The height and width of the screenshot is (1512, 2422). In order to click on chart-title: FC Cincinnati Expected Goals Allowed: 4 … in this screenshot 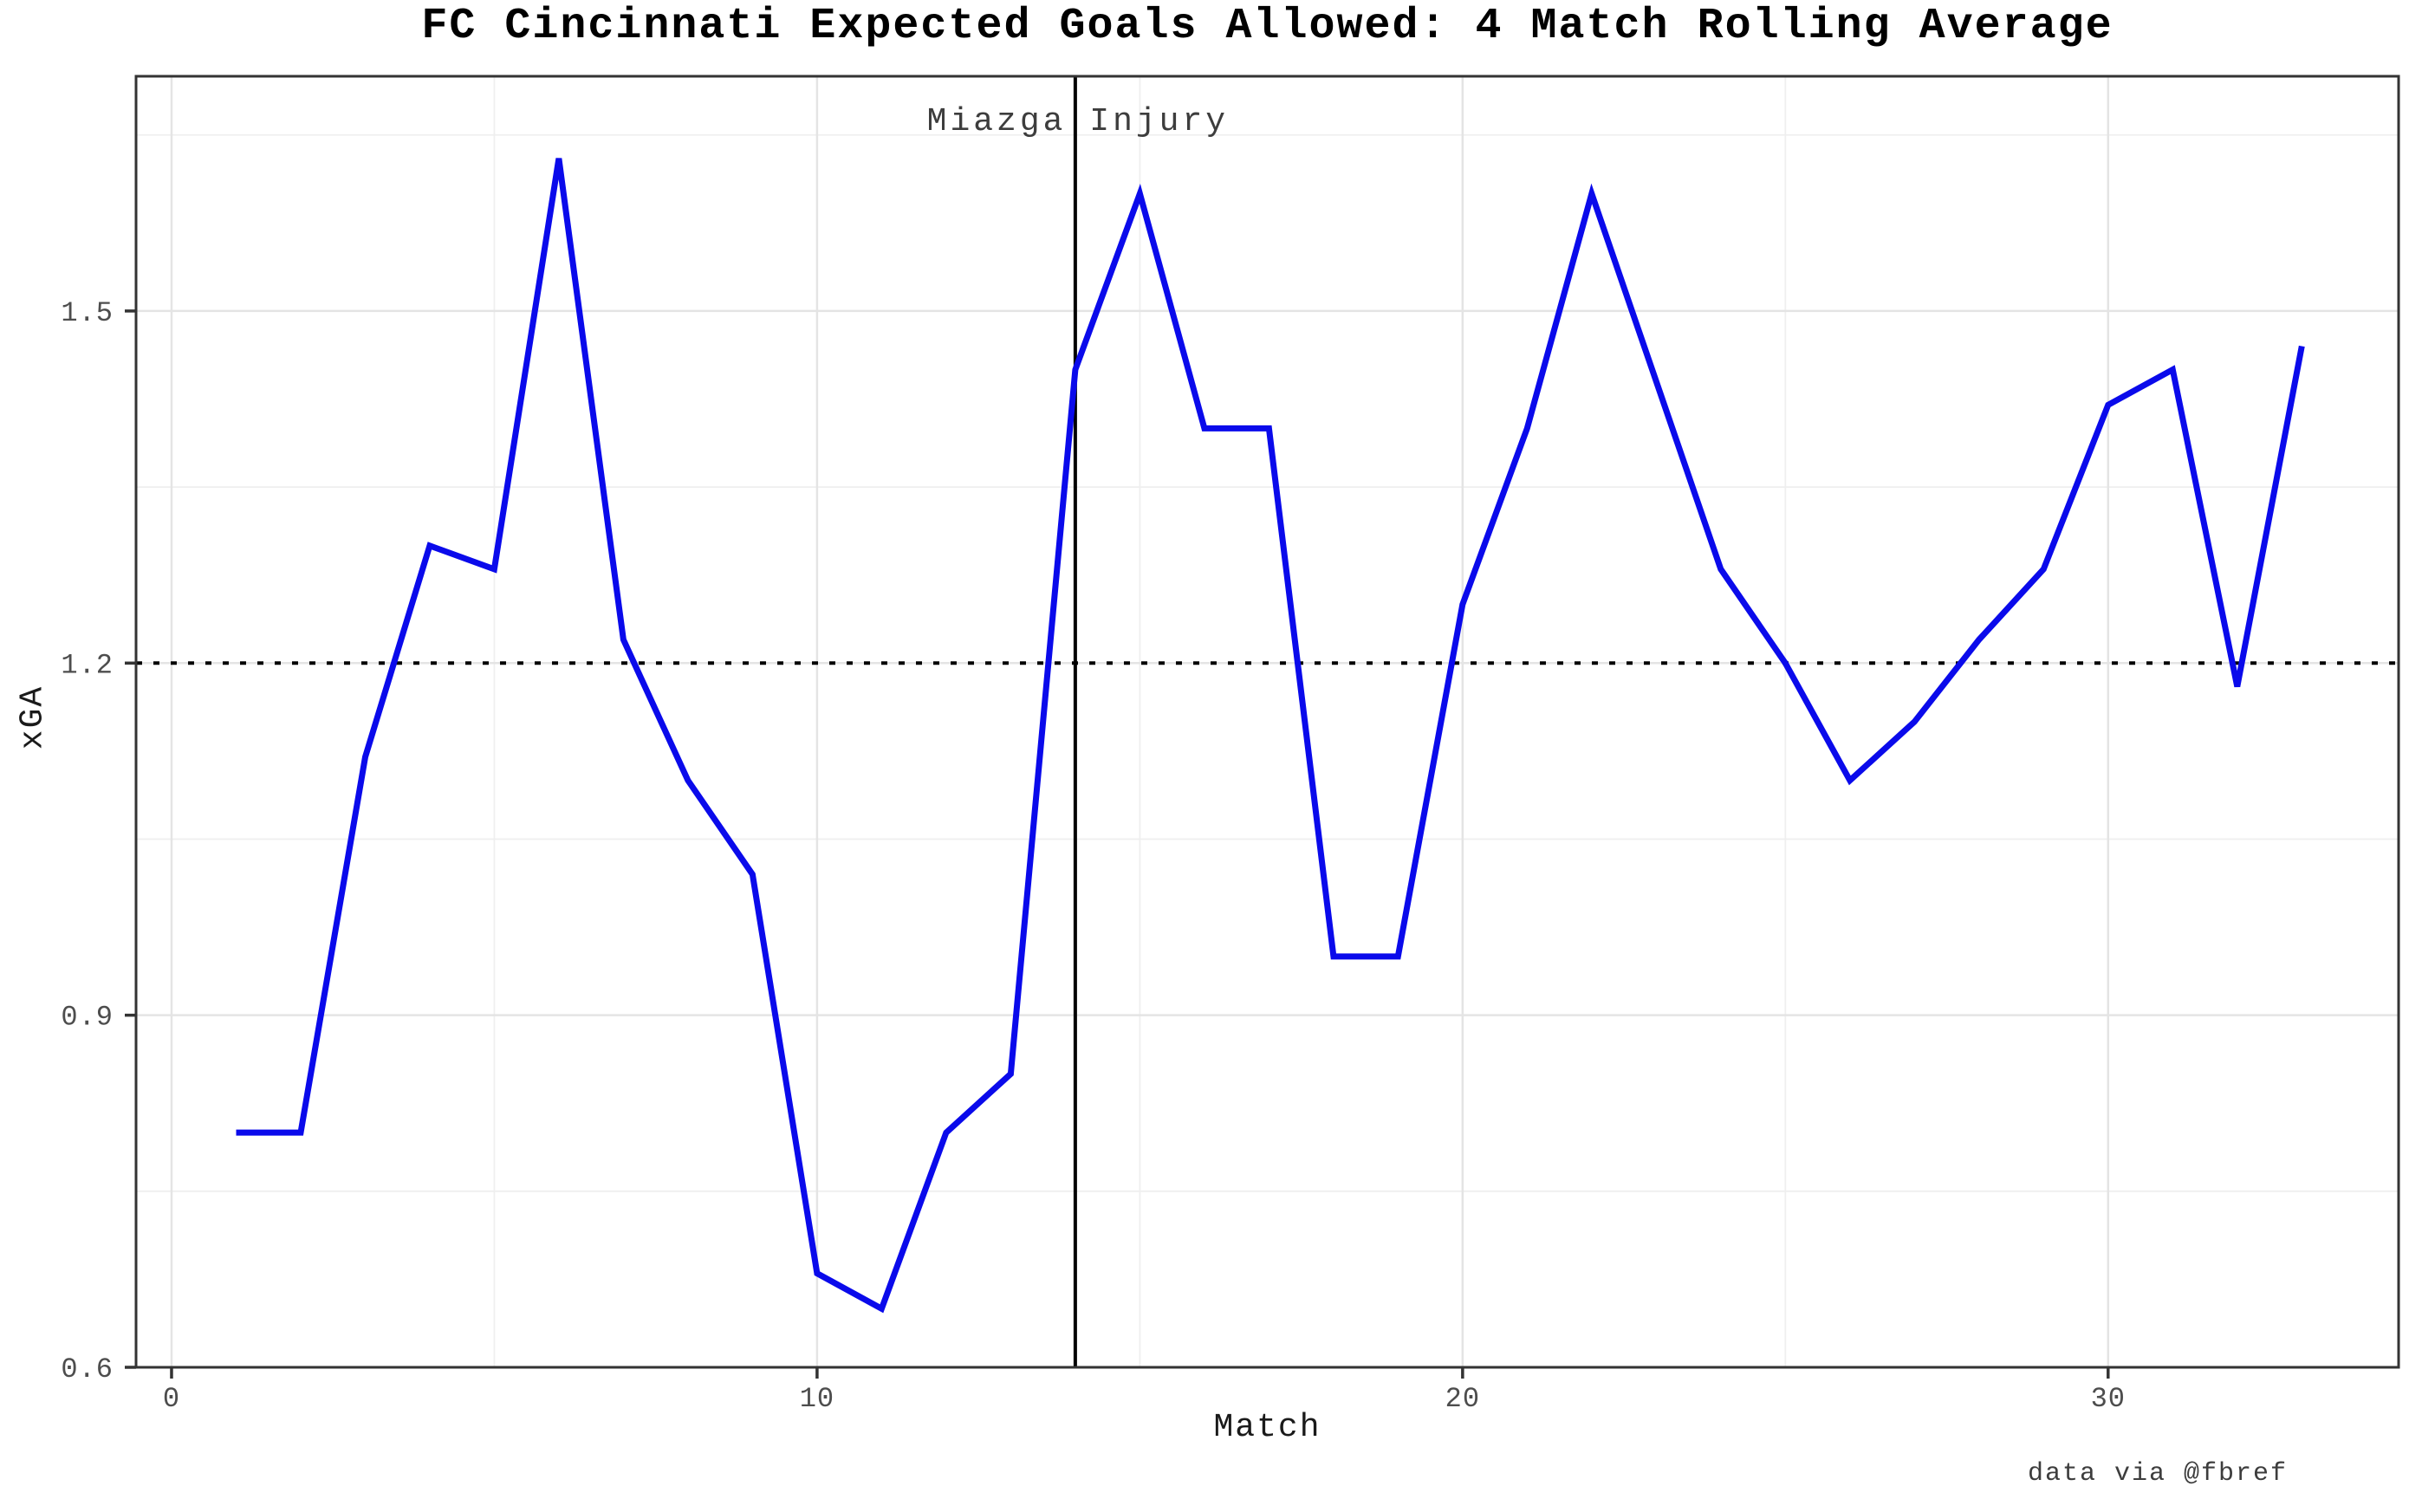, I will do `click(1267, 26)`.